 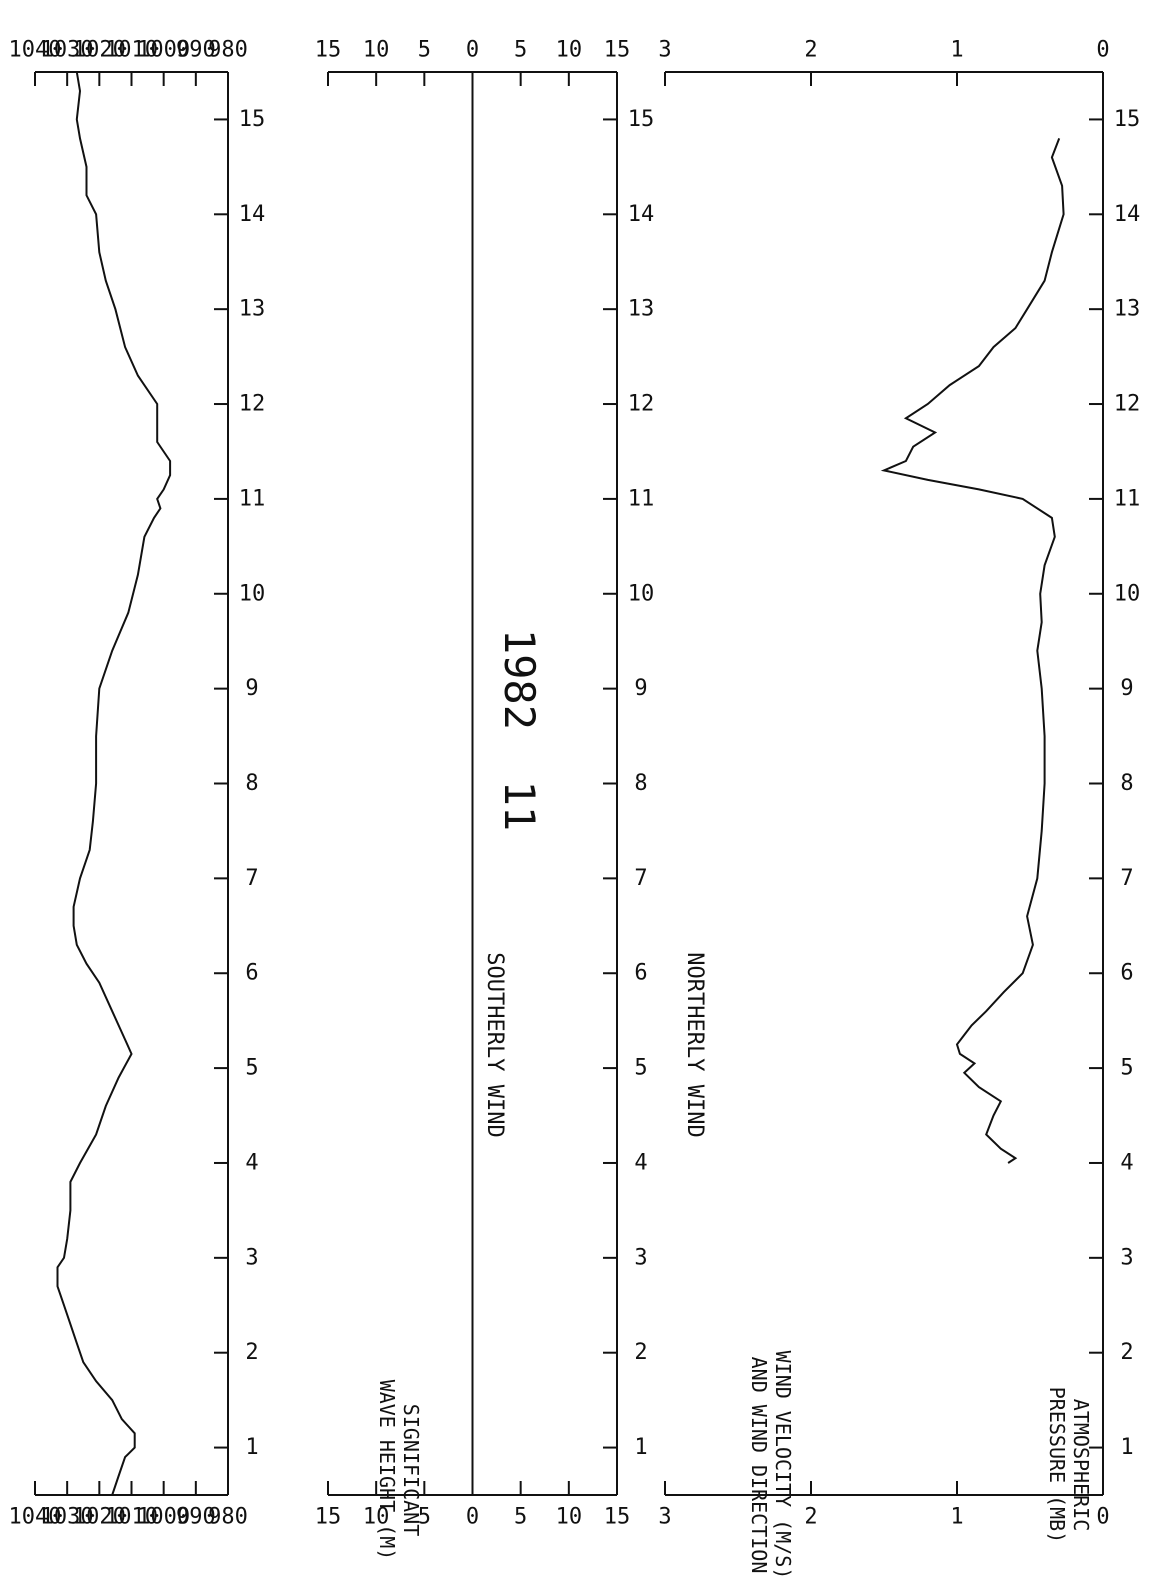 What do you see at coordinates (411, 1470) in the screenshot?
I see `wave-axis-title-line1: SIGNIFICANT` at bounding box center [411, 1470].